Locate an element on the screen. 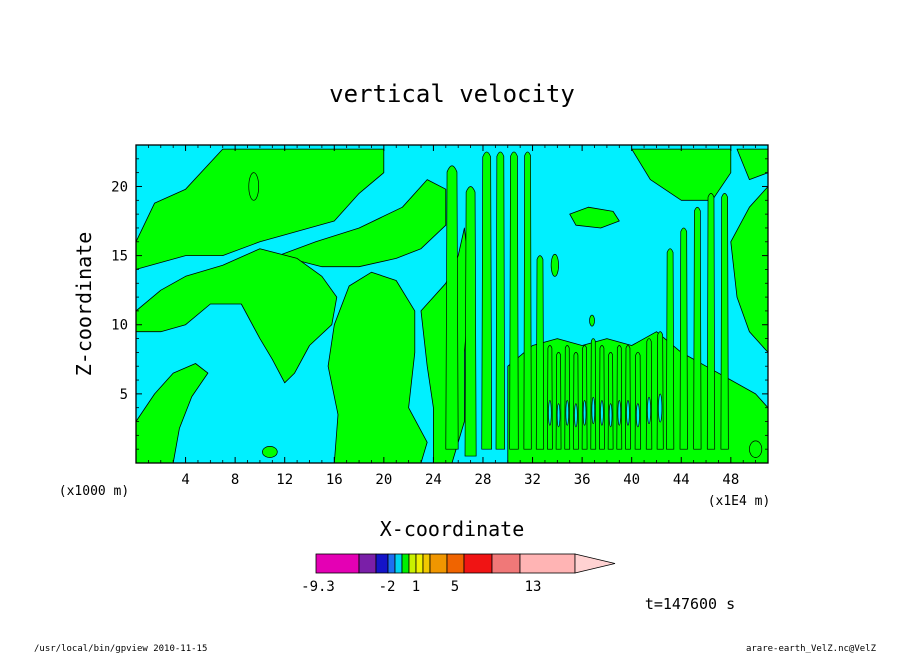 The image size is (904, 654). colorbar-tick-label: 1 is located at coordinates (416, 587).